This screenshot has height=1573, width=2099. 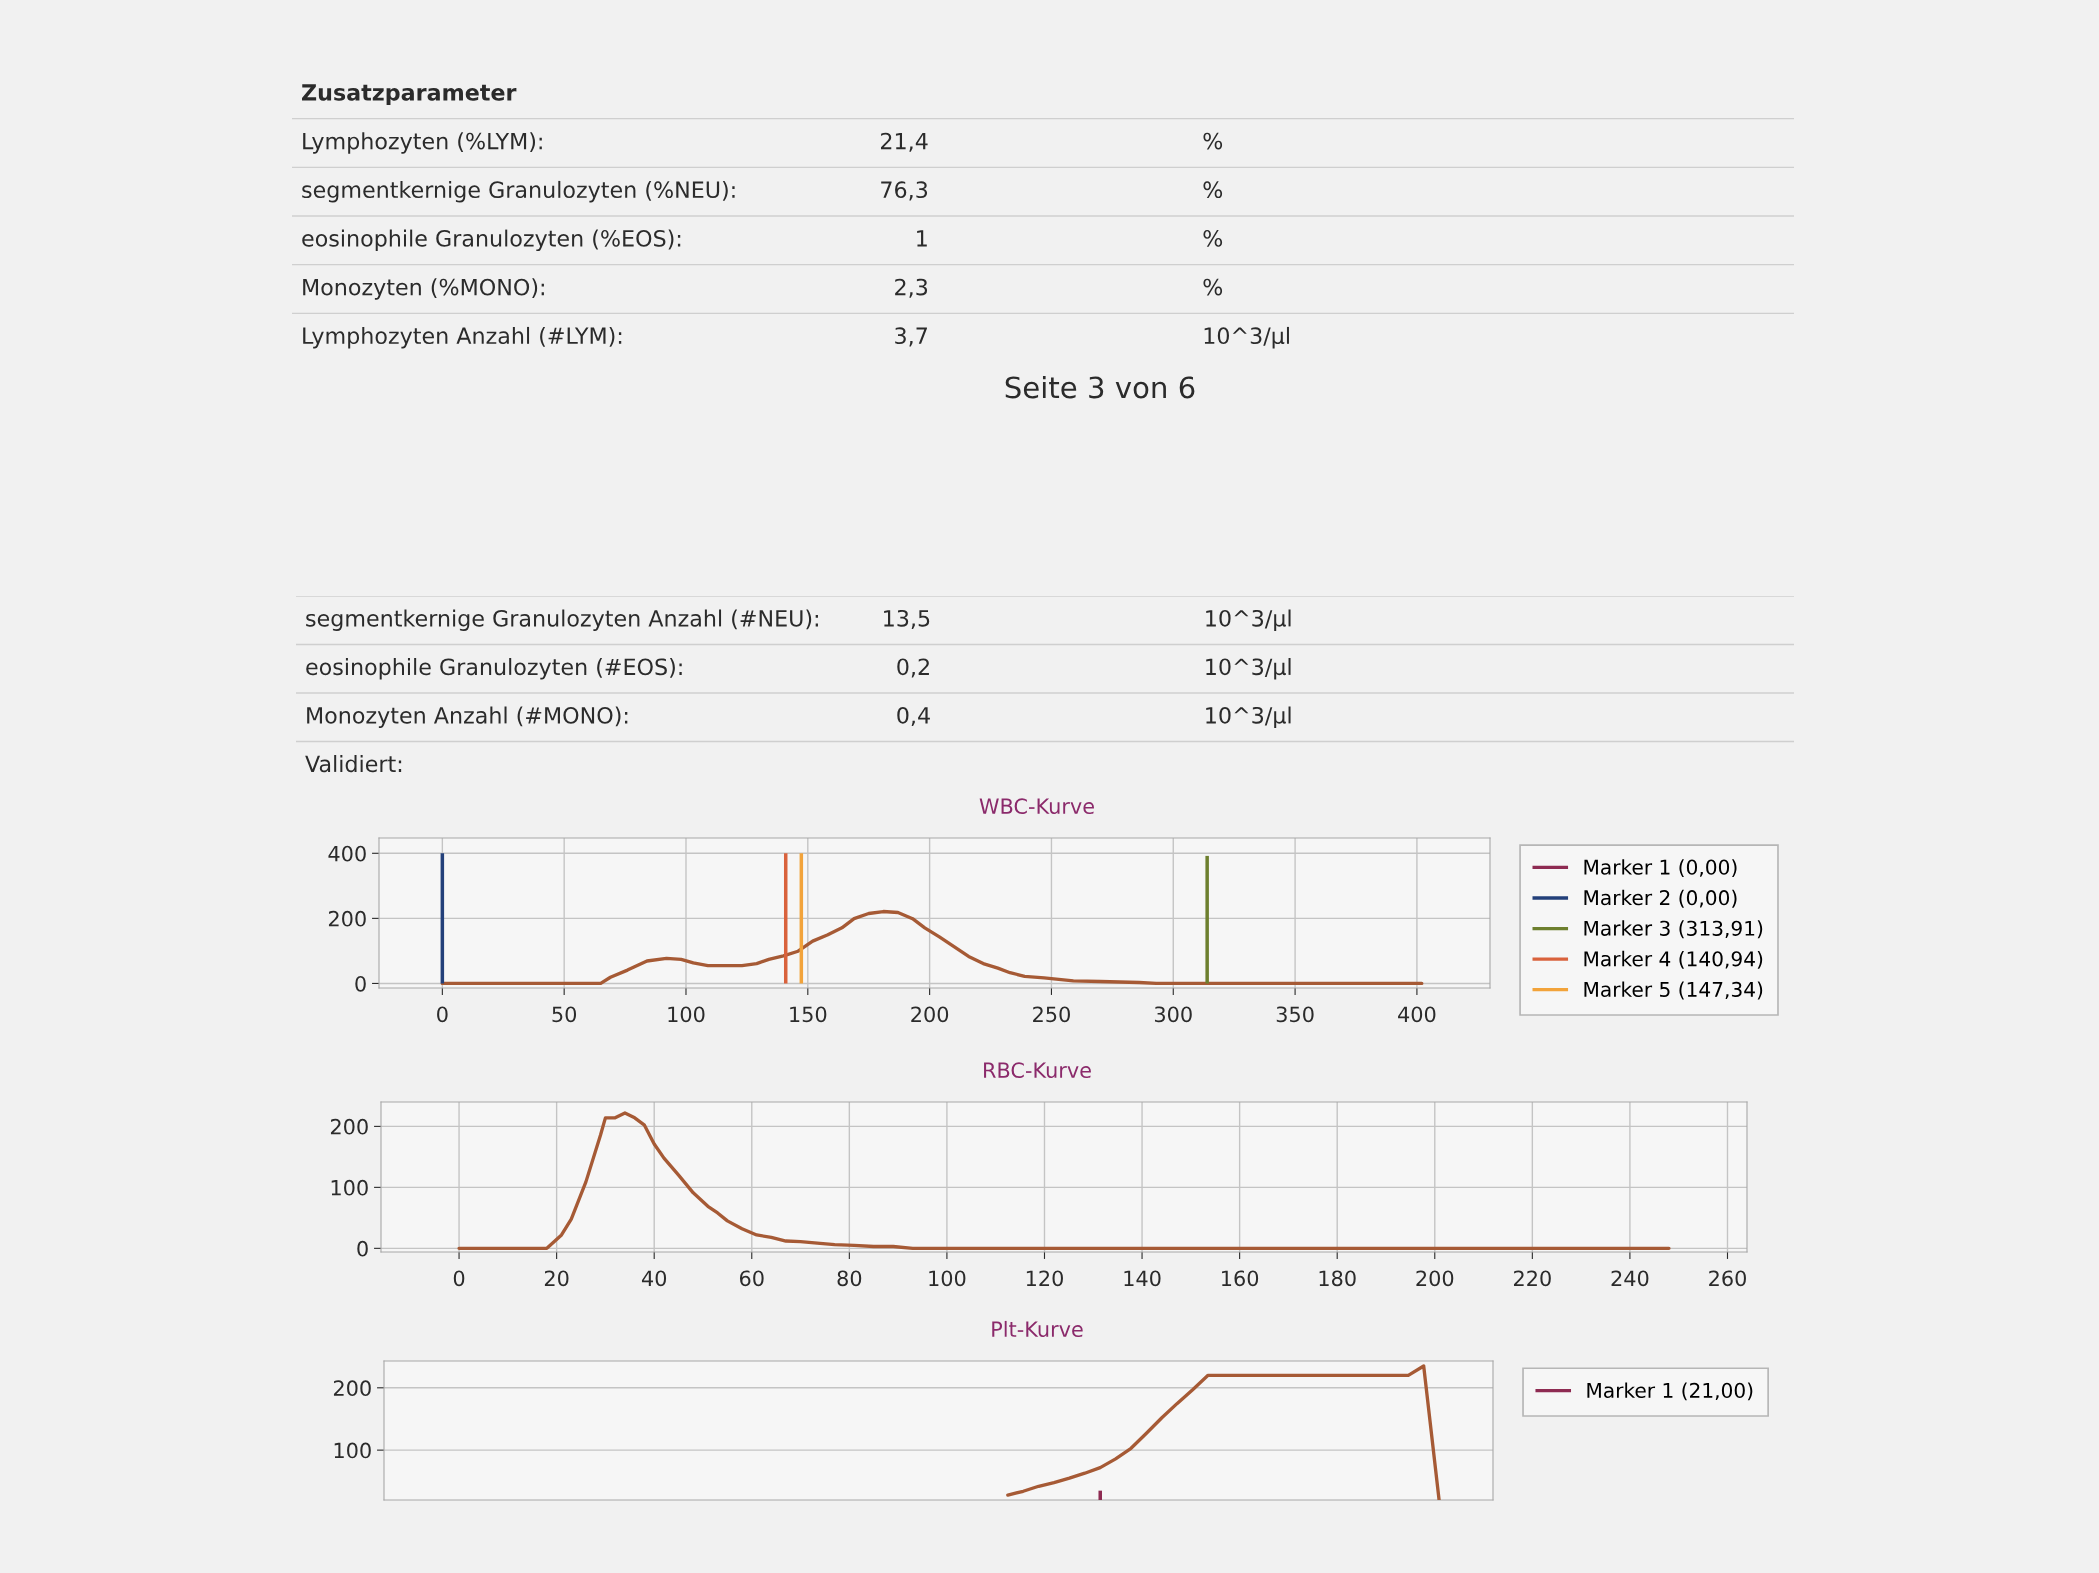 I want to click on text: Zusatzparameter, so click(x=409, y=95).